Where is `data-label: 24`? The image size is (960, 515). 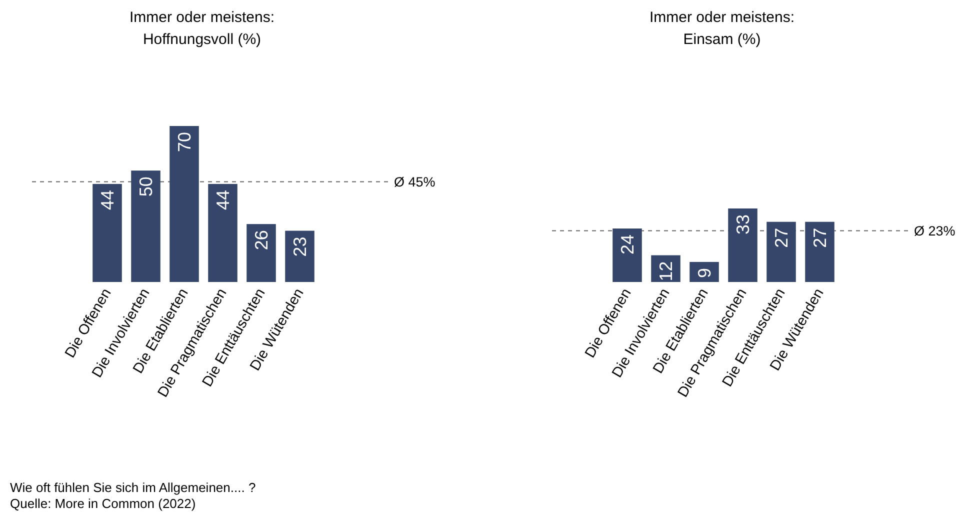 data-label: 24 is located at coordinates (627, 244).